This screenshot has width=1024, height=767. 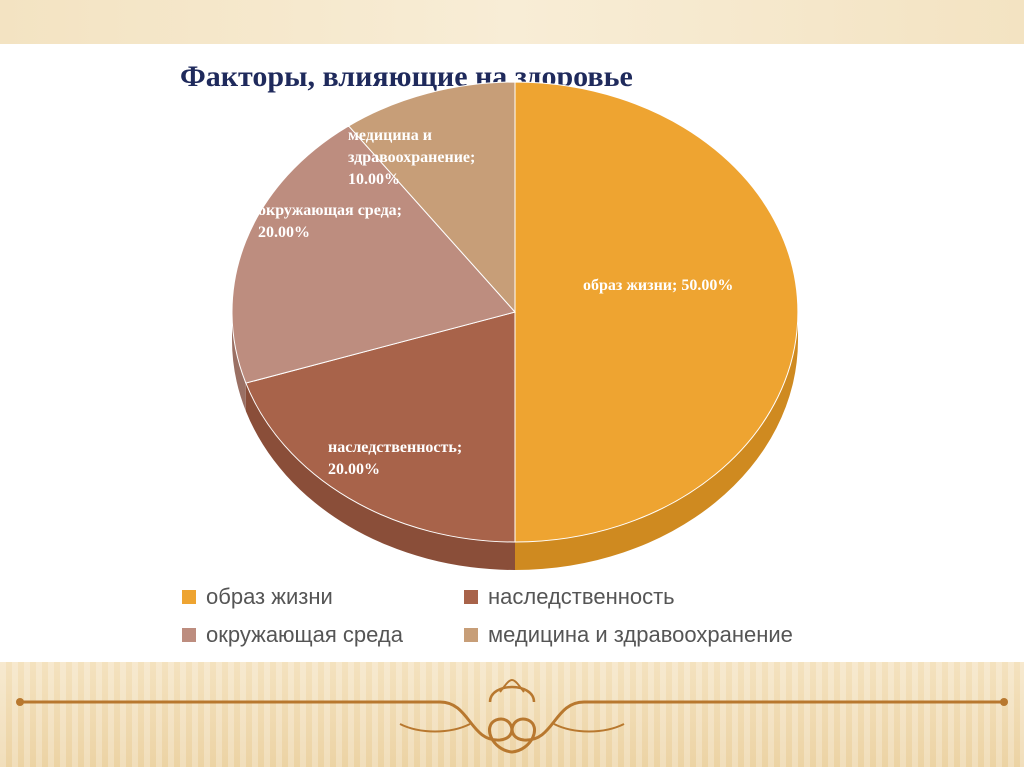 I want to click on legend-label: образ жизни, so click(x=269, y=596).